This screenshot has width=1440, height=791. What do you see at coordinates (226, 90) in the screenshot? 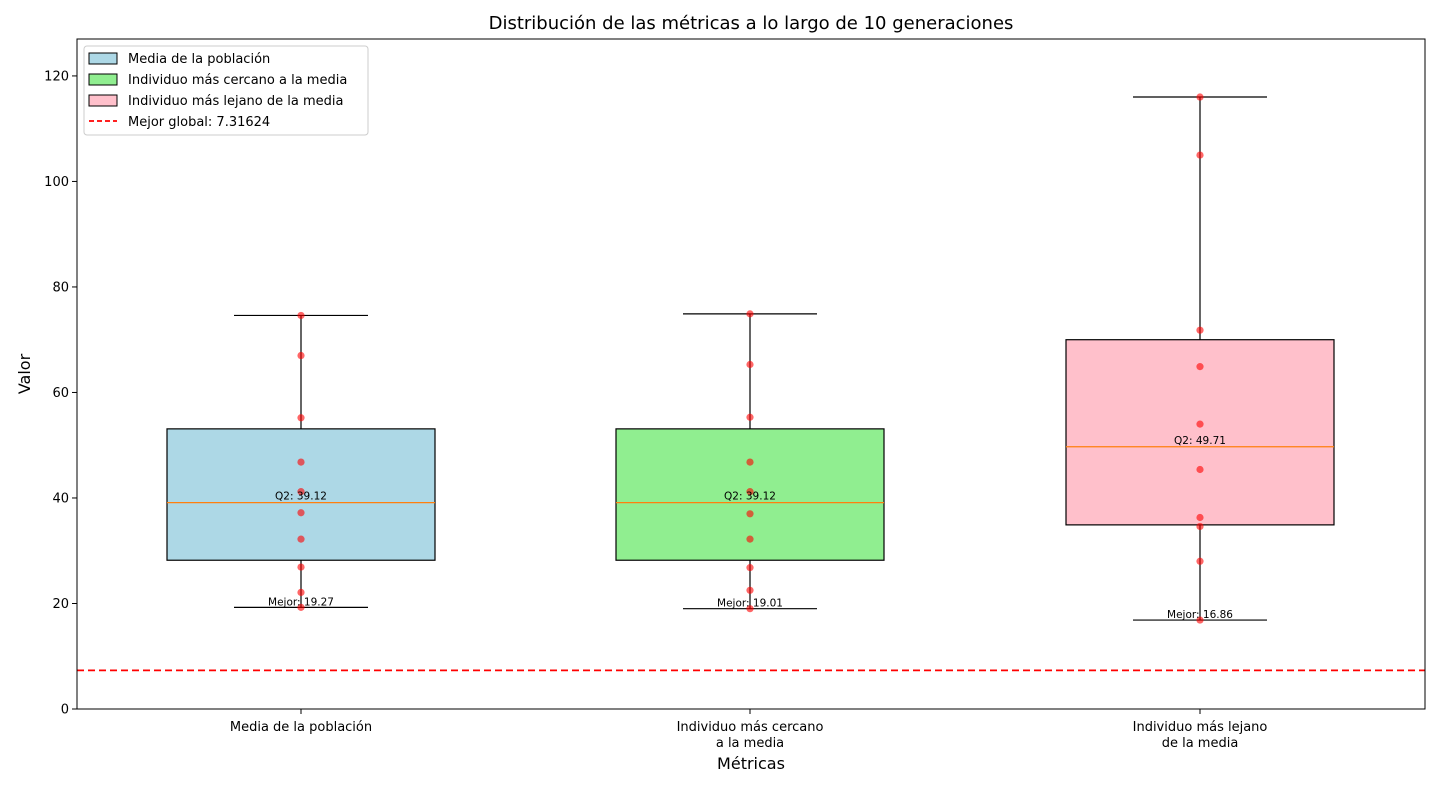
I see `legend-box` at bounding box center [226, 90].